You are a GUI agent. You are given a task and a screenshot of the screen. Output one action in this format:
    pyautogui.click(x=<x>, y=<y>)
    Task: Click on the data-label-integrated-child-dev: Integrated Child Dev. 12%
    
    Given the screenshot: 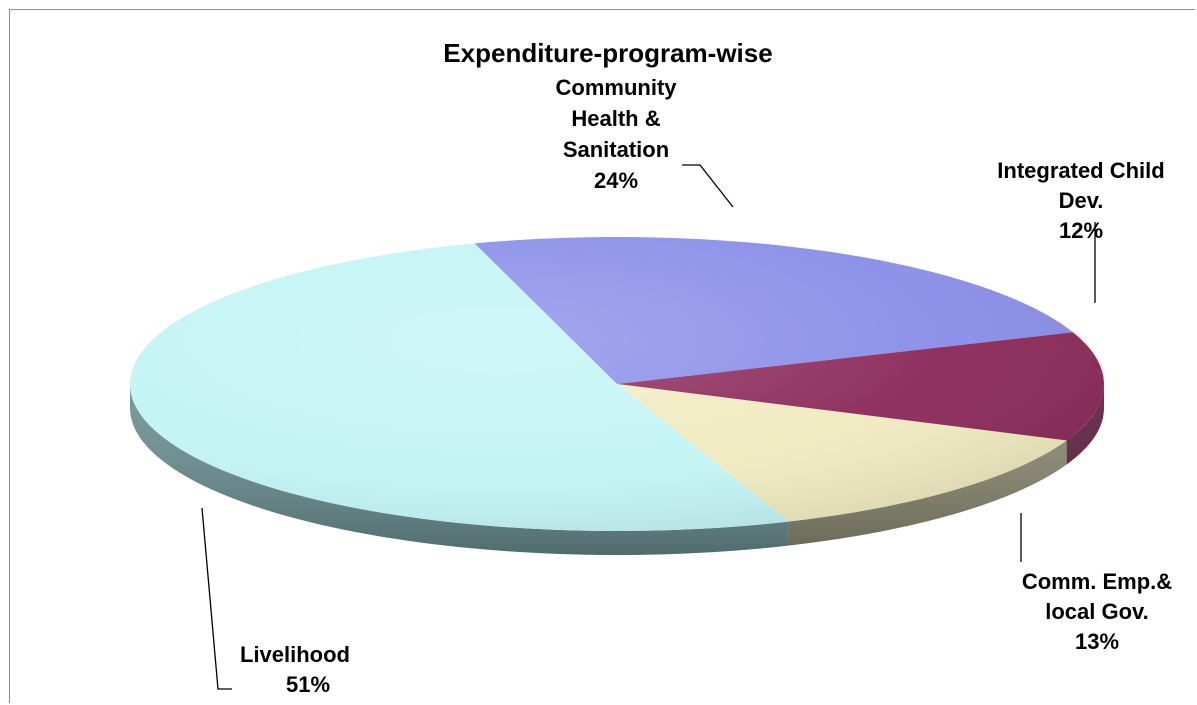 What is the action you would take?
    pyautogui.click(x=1080, y=200)
    